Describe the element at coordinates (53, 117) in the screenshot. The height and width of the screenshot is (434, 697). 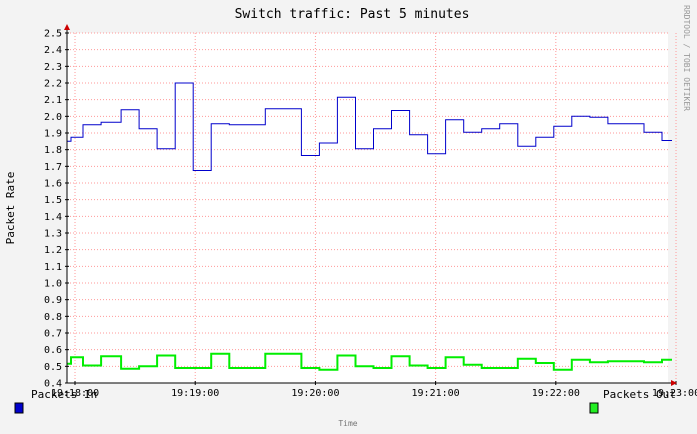
I see `y-tick-label: 2.0` at that location.